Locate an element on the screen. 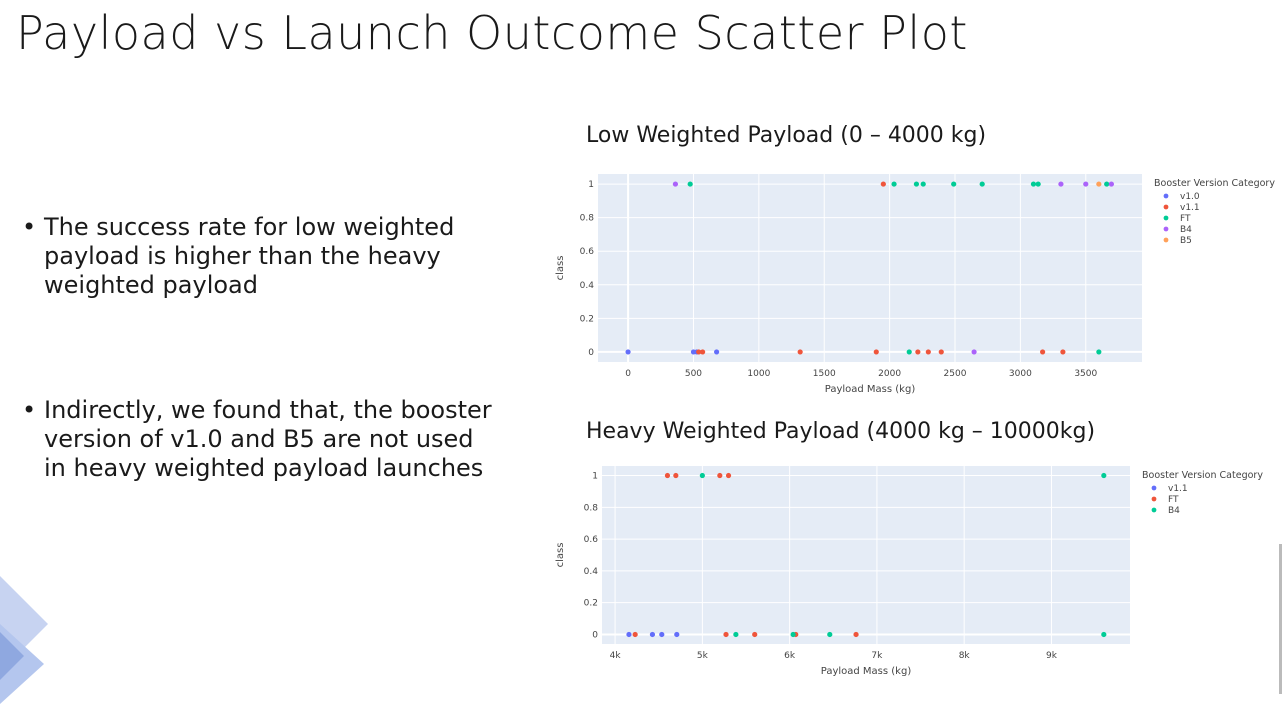 Image resolution: width=1288 pixels, height=704 pixels. x-tick-label: 0 is located at coordinates (628, 374).